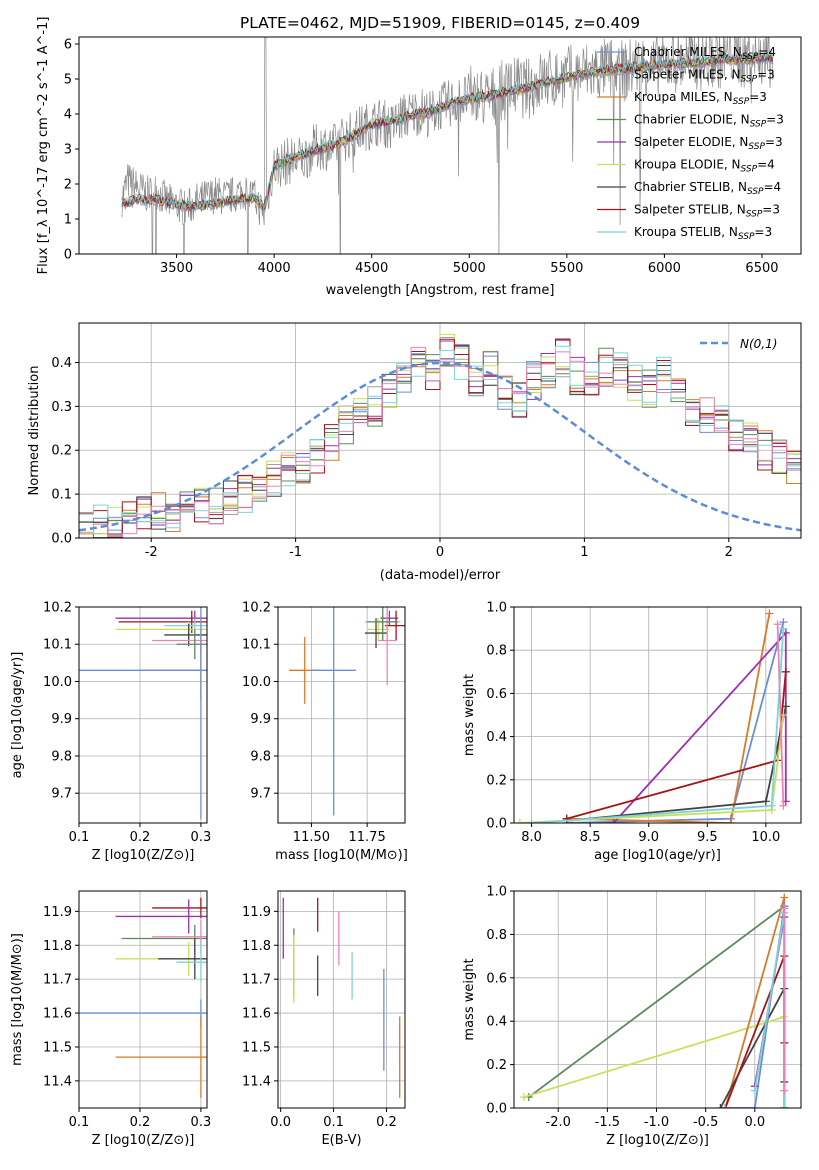  What do you see at coordinates (584, 552) in the screenshot?
I see `x-tick-label: 1` at bounding box center [584, 552].